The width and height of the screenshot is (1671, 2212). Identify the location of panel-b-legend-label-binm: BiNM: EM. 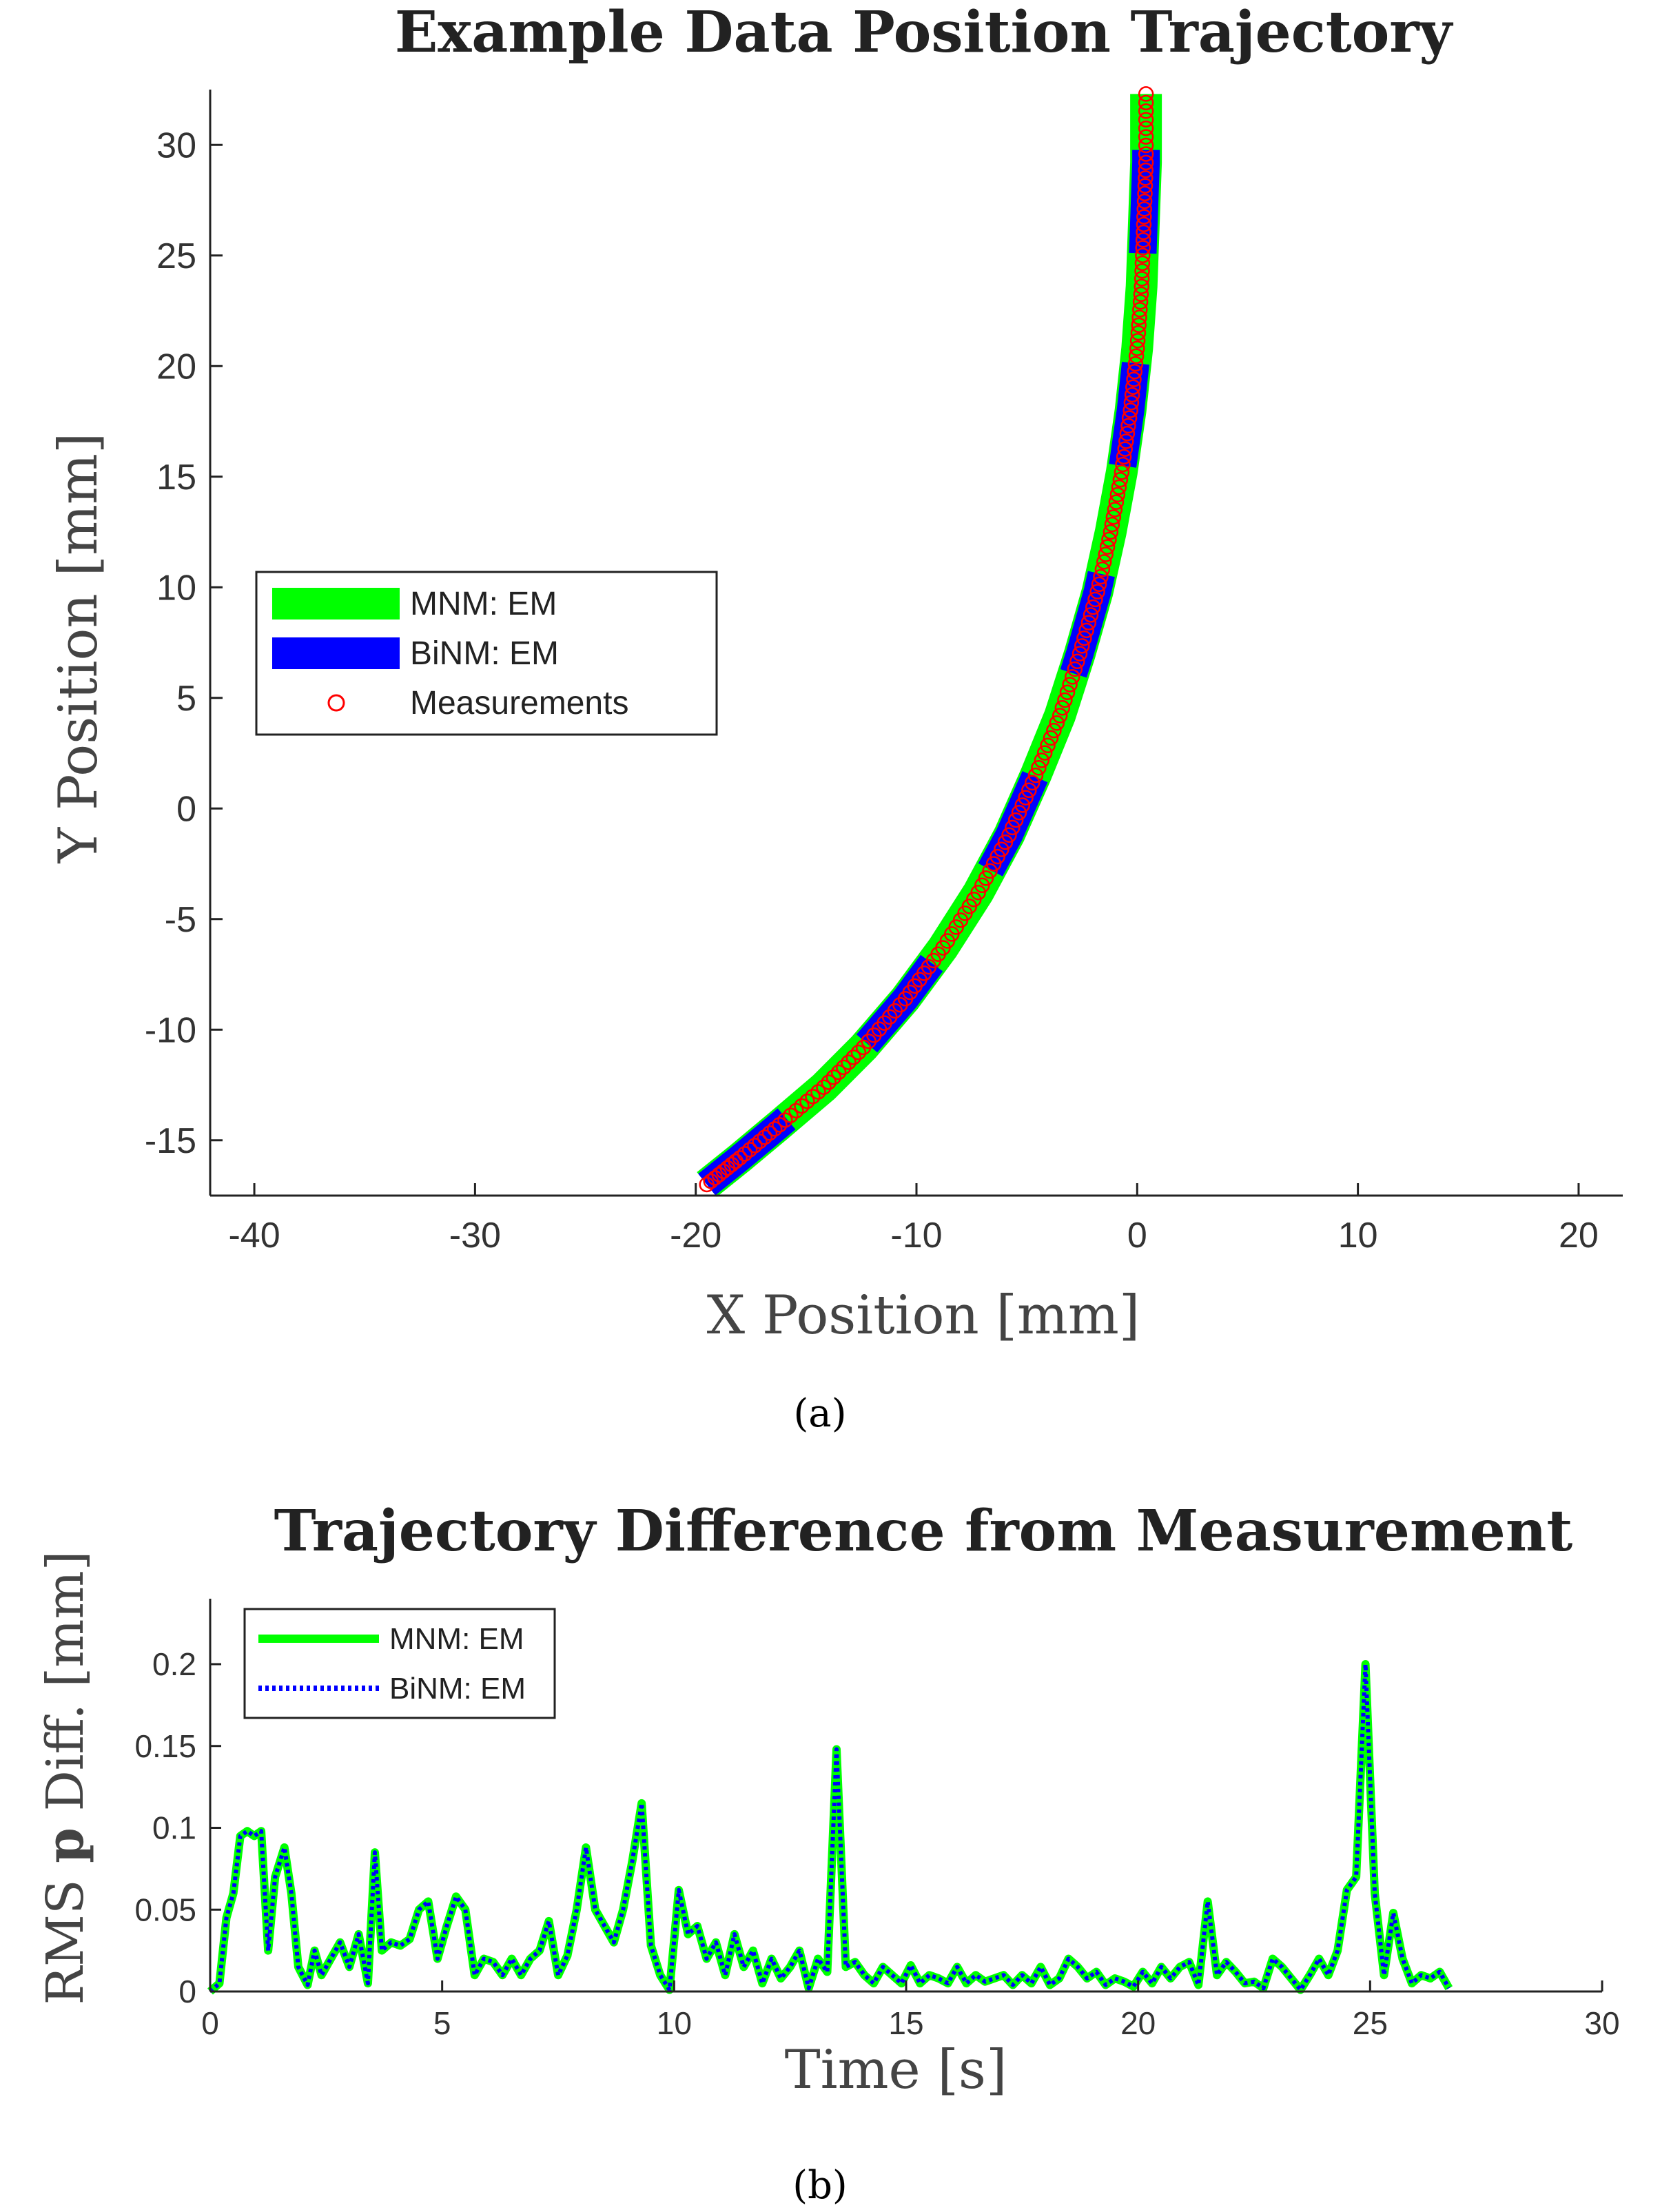
(457, 1689).